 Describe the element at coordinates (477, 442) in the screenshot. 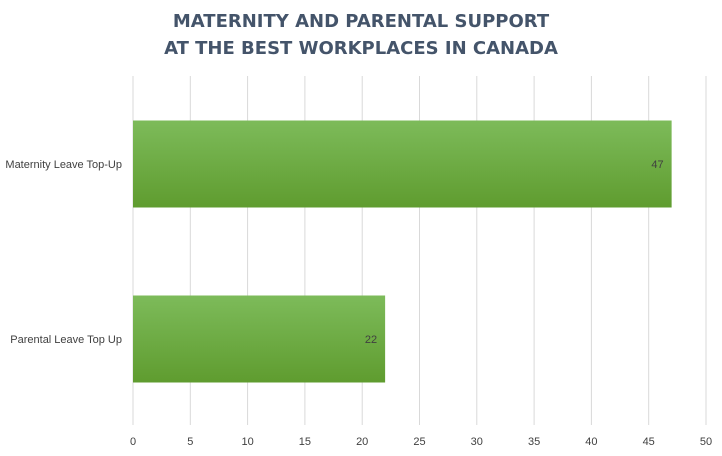

I see `x-tick-label: 30` at that location.